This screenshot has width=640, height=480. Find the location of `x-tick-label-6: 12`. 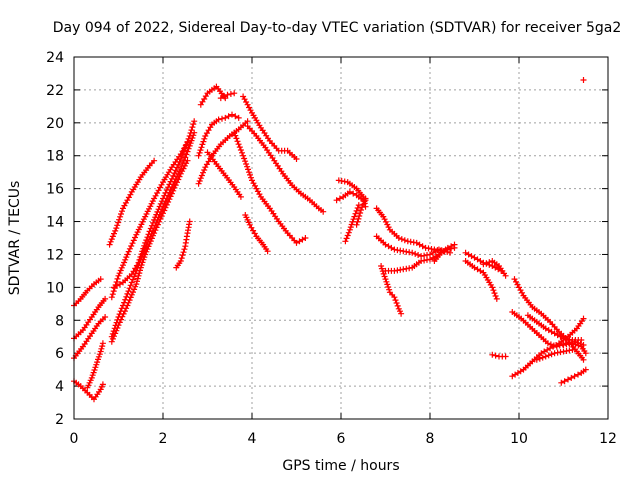

x-tick-label-6: 12 is located at coordinates (608, 439).